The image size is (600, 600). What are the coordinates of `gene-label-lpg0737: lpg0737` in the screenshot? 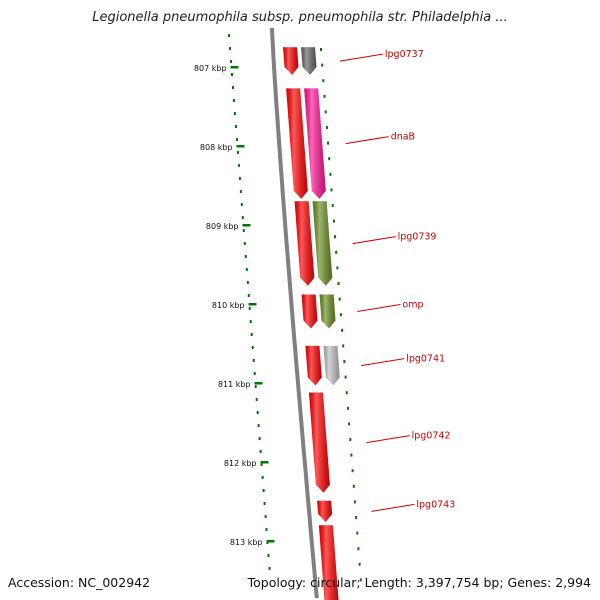 It's located at (404, 54).